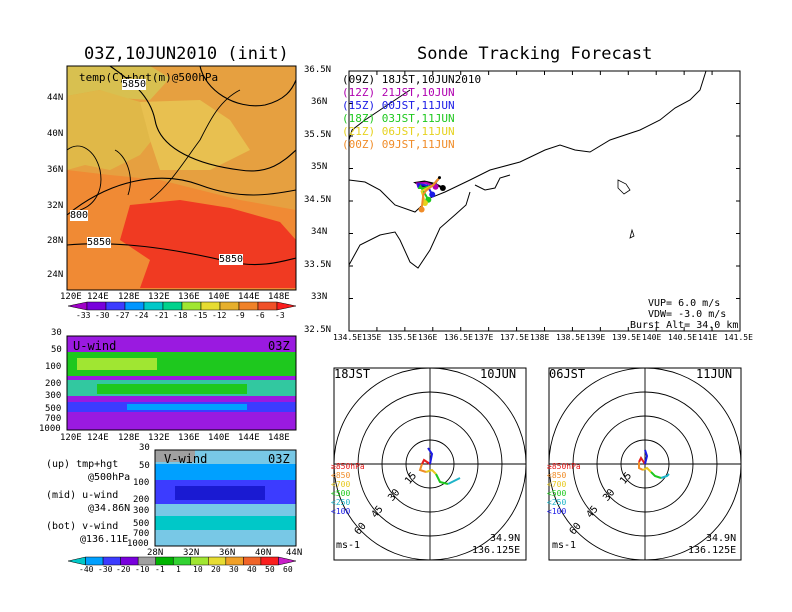  Describe the element at coordinates (234, 569) in the screenshot. I see `colorbar-label: 30` at that location.